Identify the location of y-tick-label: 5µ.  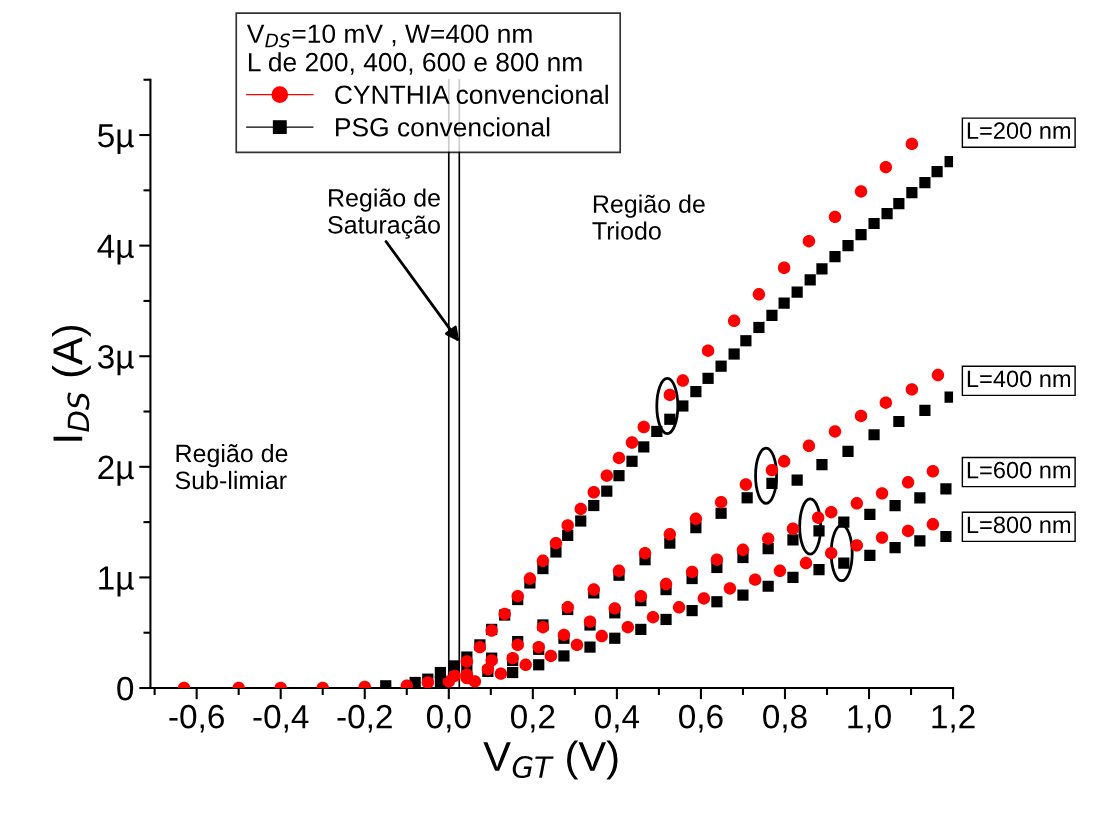
(116, 139).